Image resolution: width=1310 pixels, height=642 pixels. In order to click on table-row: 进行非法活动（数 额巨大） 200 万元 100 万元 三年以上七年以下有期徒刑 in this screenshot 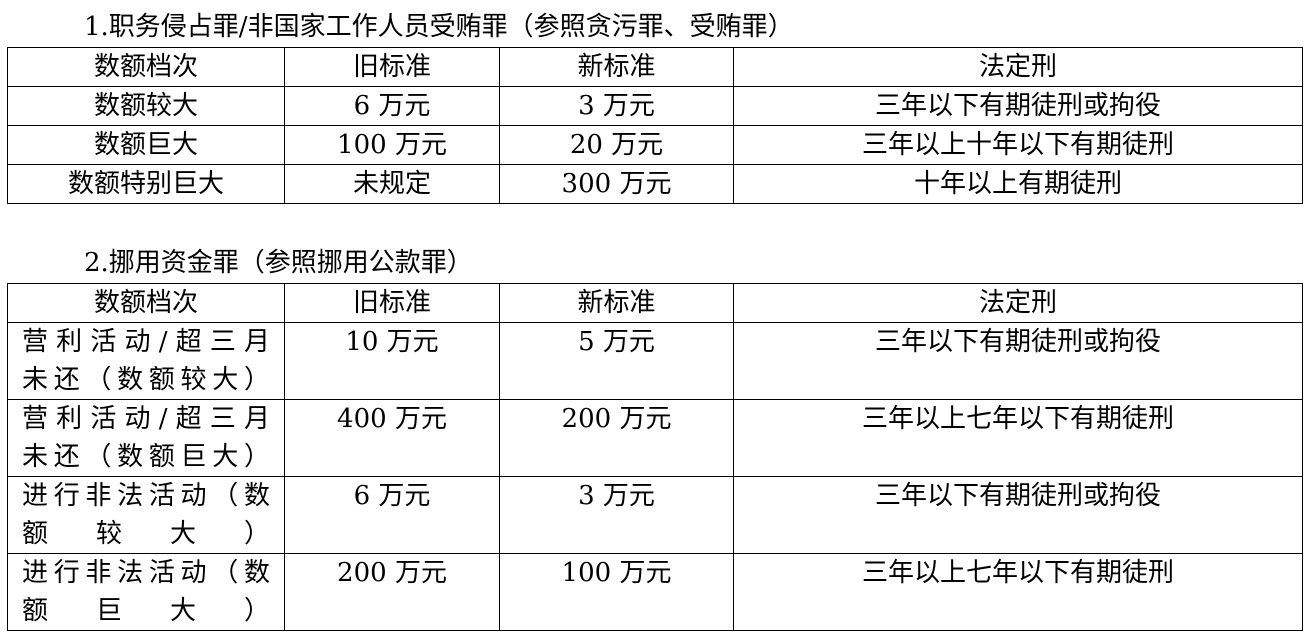, I will do `click(655, 592)`.